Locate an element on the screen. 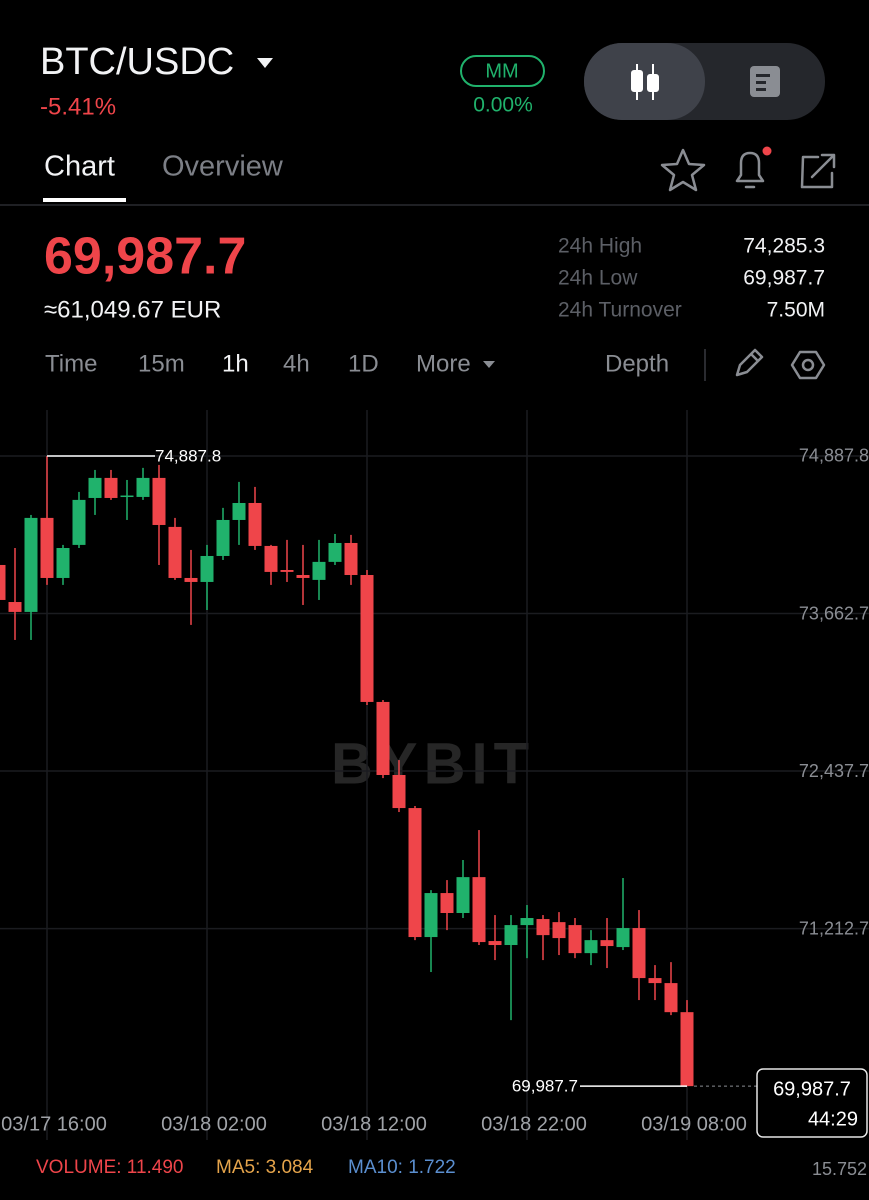 The height and width of the screenshot is (1200, 869). alert-icon is located at coordinates (753, 167).